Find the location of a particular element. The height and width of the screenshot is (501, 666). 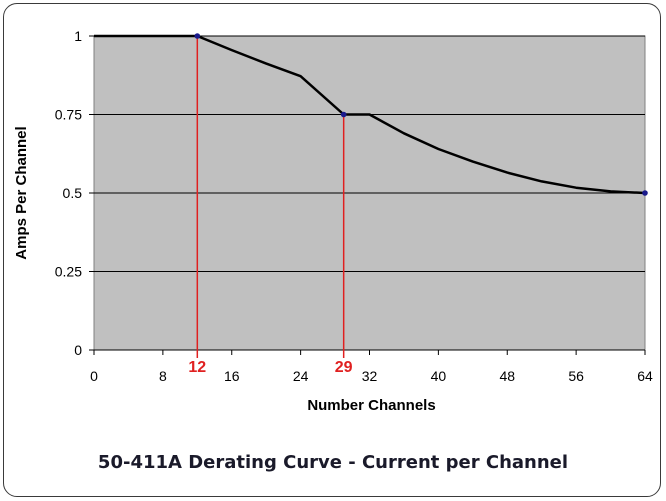

x-tick-label: 8 is located at coordinates (163, 376).